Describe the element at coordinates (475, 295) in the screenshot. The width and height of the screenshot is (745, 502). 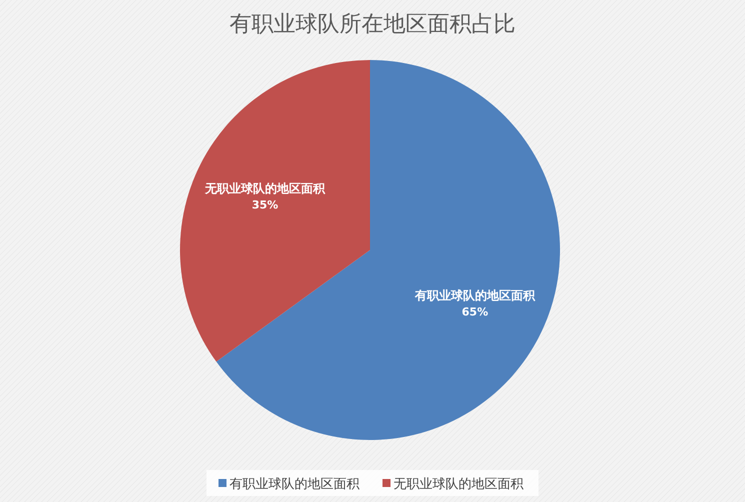
I see `slice-label: 有职业球队的地区面积` at that location.